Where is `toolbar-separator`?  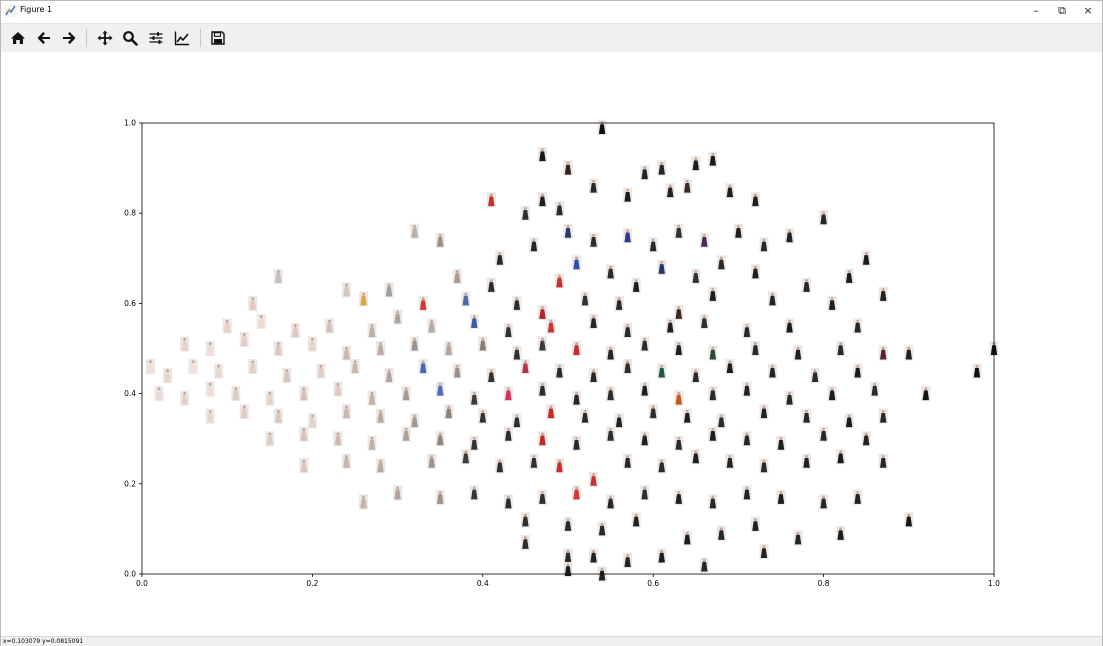
toolbar-separator is located at coordinates (86, 38).